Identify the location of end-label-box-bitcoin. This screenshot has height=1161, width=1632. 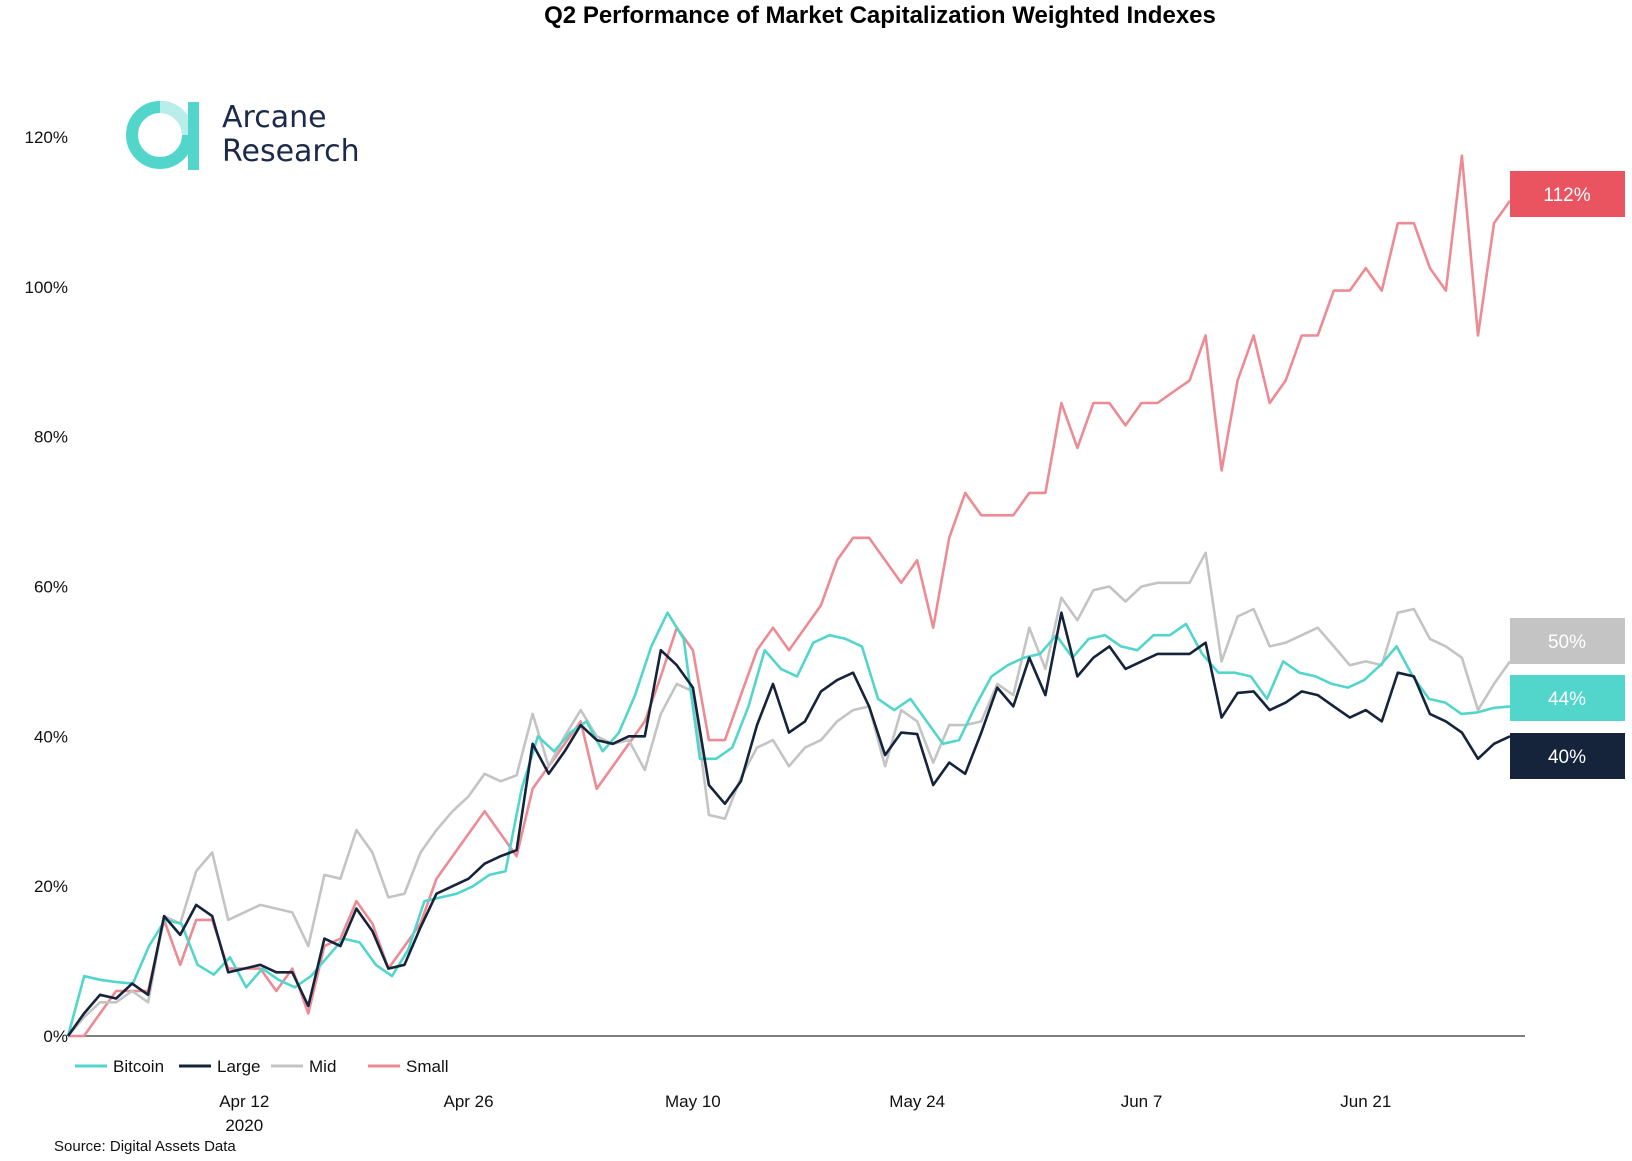
(1567, 698).